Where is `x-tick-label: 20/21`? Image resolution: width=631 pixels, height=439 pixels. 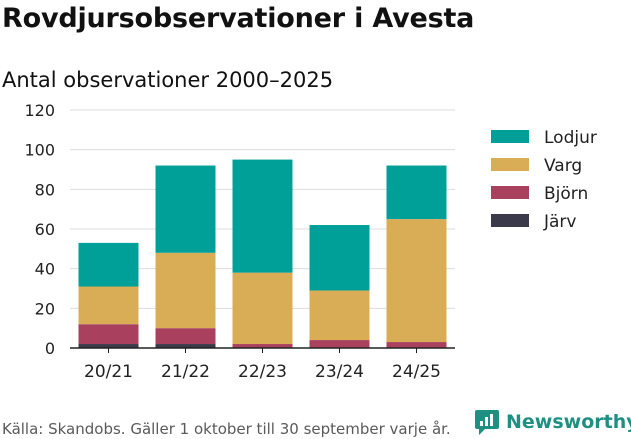 x-tick-label: 20/21 is located at coordinates (108, 372).